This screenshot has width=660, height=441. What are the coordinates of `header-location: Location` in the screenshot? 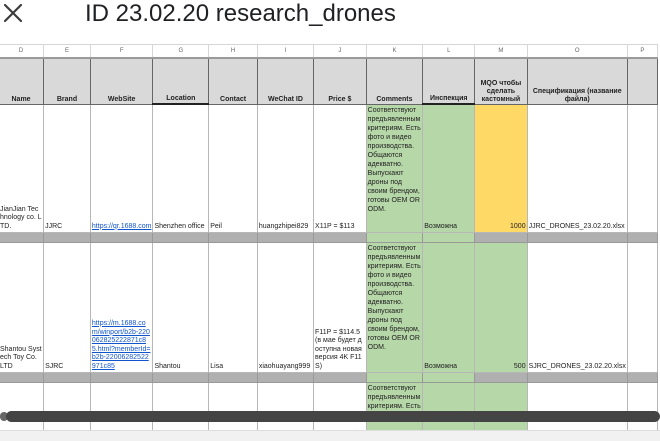 It's located at (181, 81).